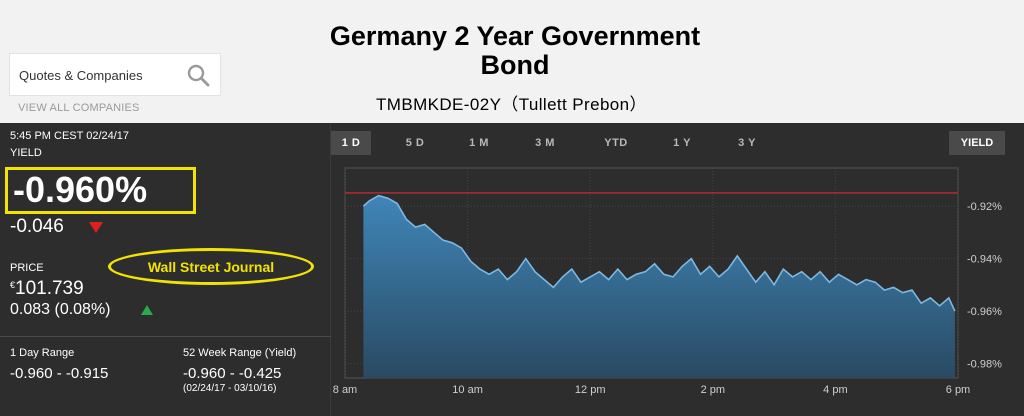 This screenshot has height=416, width=1024. I want to click on y-tick-label: -0.94%, so click(984, 260).